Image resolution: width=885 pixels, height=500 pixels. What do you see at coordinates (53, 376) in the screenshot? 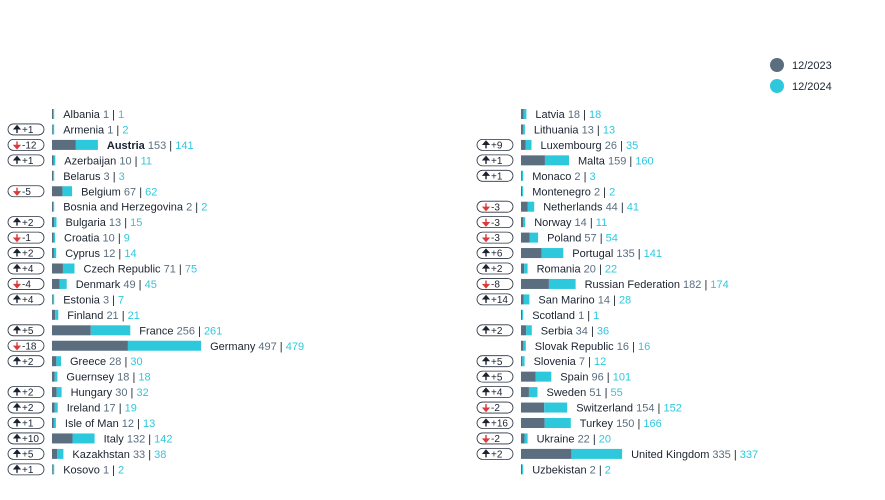
I see `bar-2023-guernsey` at bounding box center [53, 376].